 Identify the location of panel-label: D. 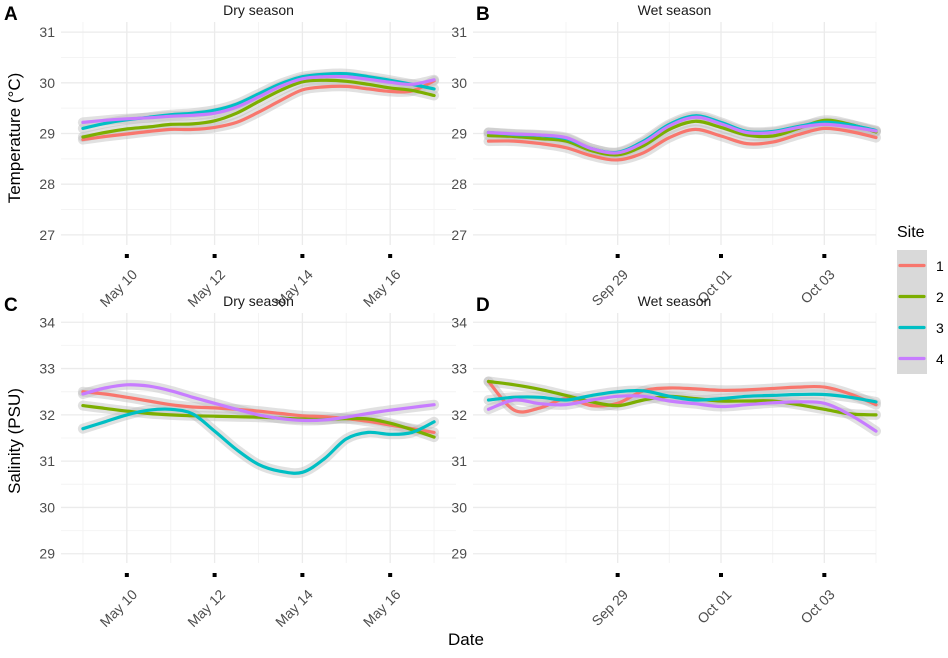
(483, 305).